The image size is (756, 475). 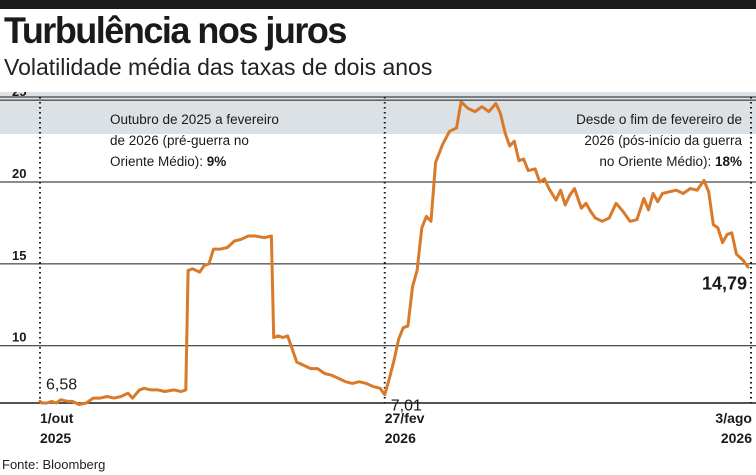 What do you see at coordinates (19, 95) in the screenshot?
I see `y-tick-label-25: 25` at bounding box center [19, 95].